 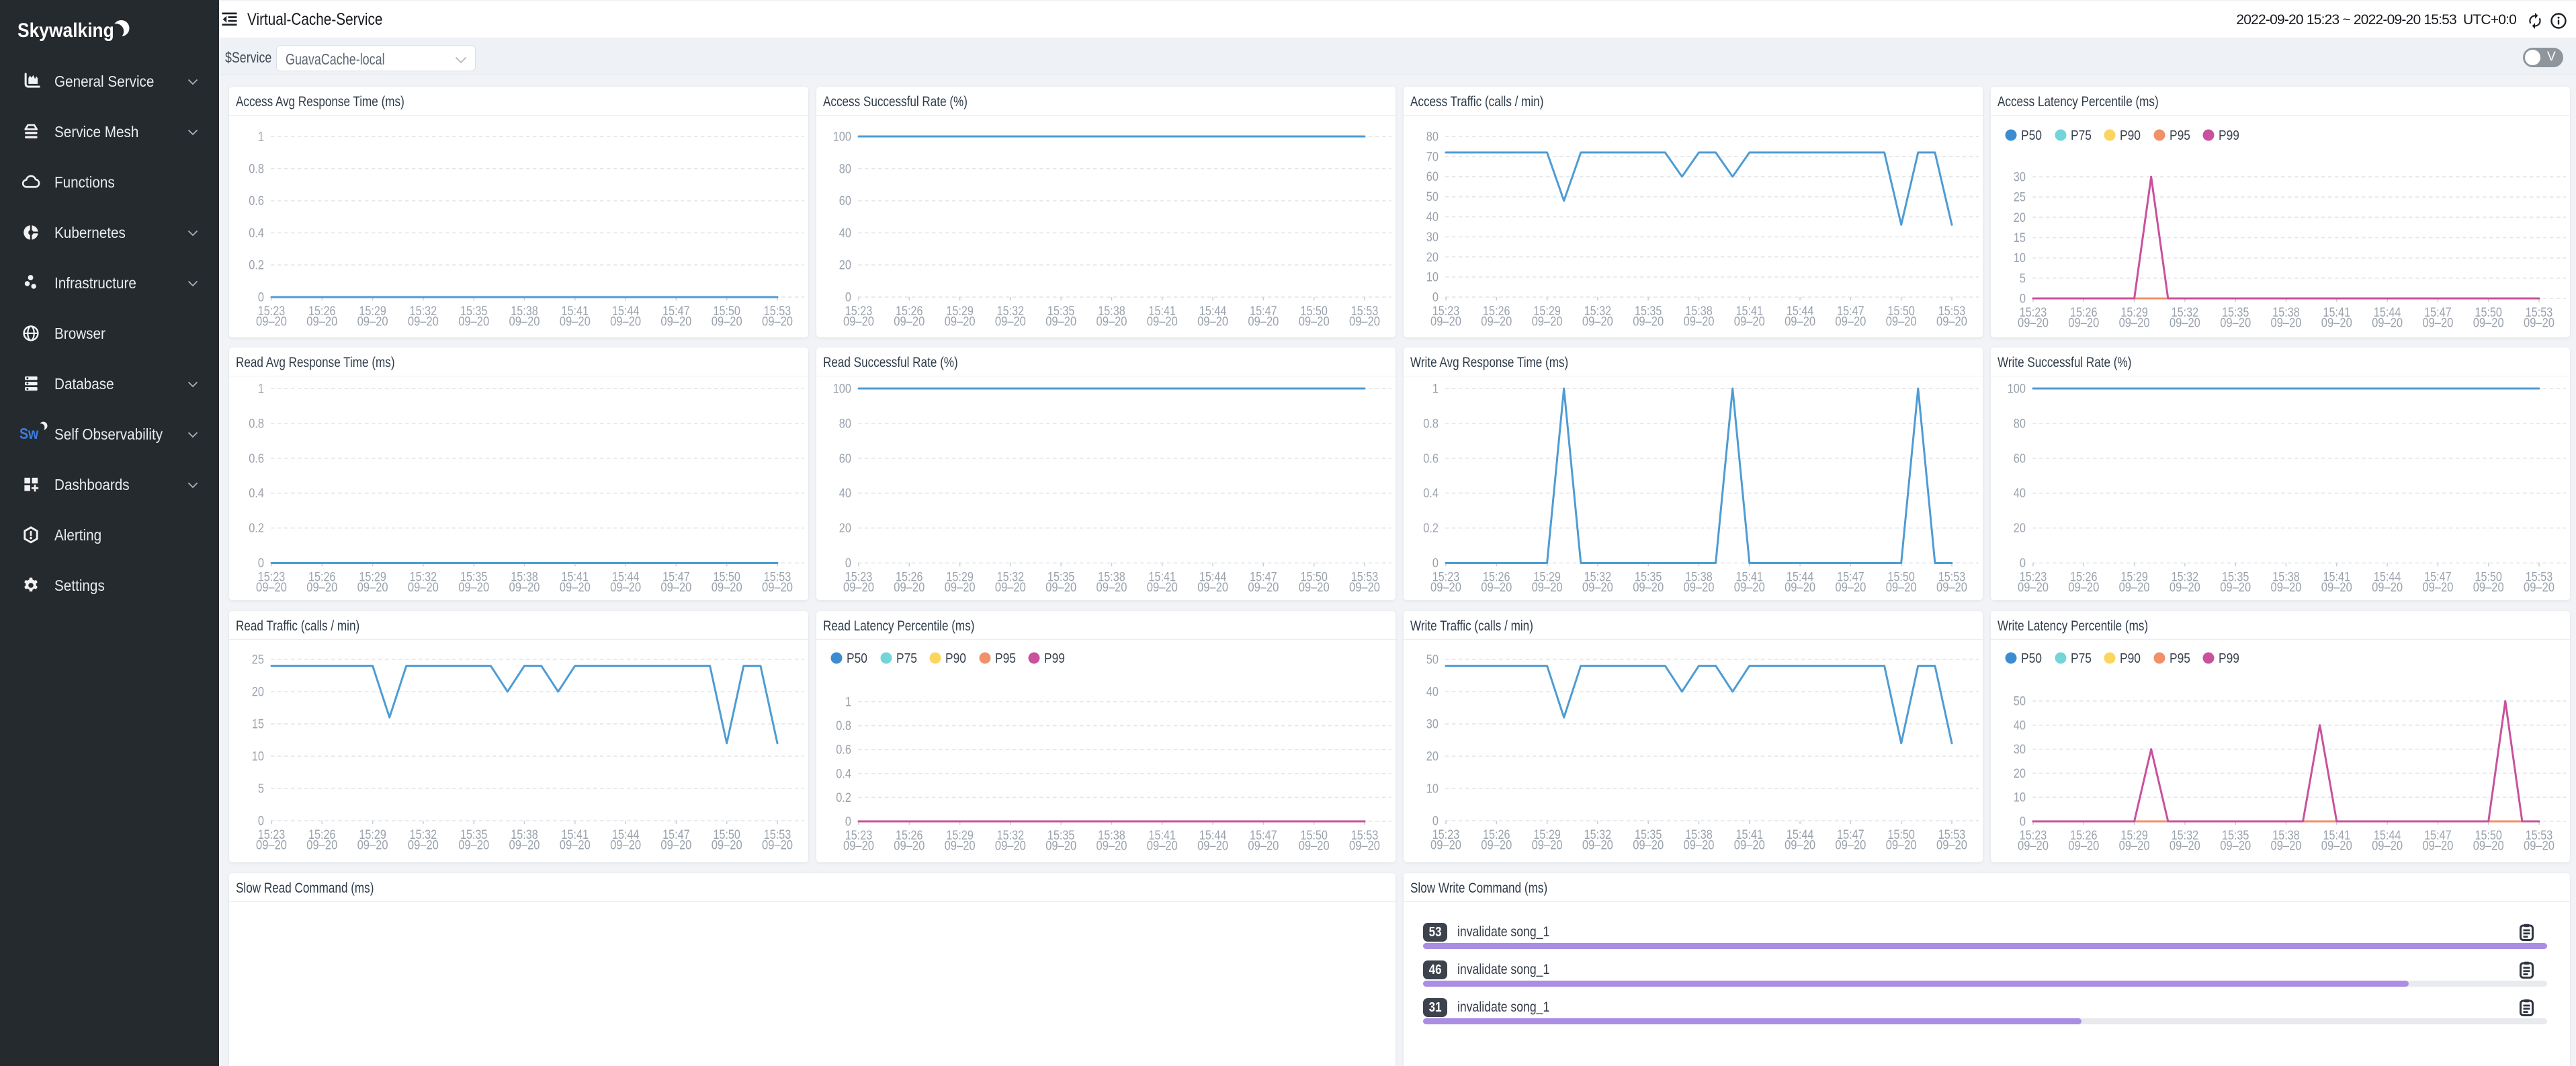 What do you see at coordinates (676, 834) in the screenshot?
I see `svg-text: 15:47` at bounding box center [676, 834].